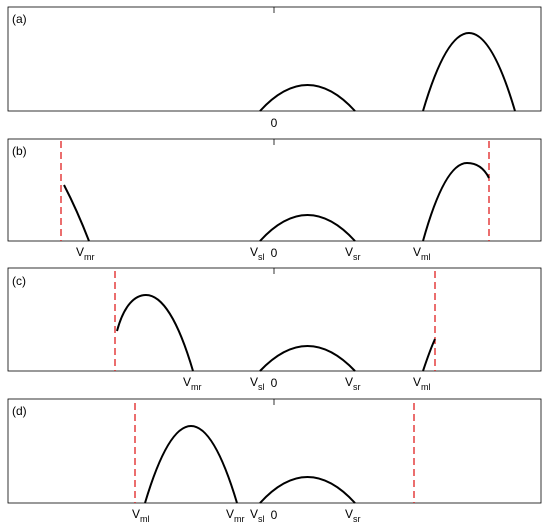  Describe the element at coordinates (19, 19) in the screenshot. I see `panel-label: (a)` at that location.